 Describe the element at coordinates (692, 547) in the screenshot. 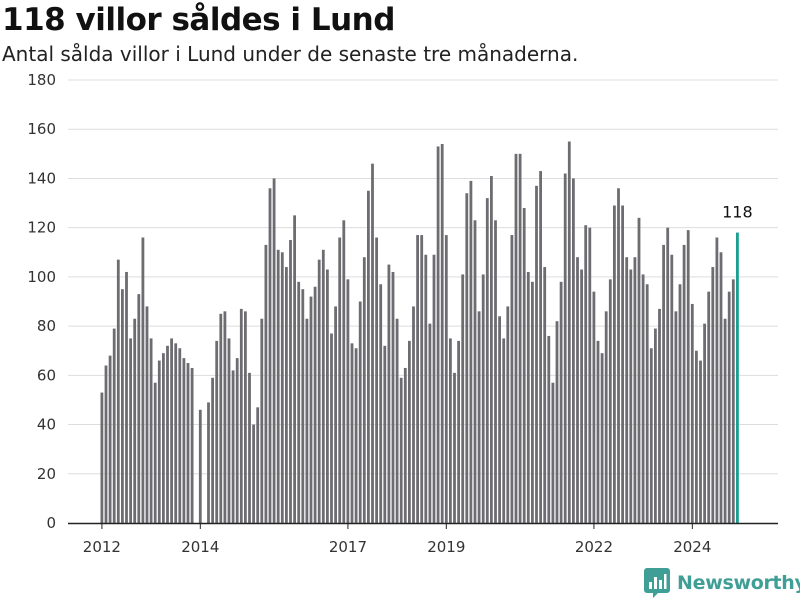

I see `x-tick-label: 2024` at that location.